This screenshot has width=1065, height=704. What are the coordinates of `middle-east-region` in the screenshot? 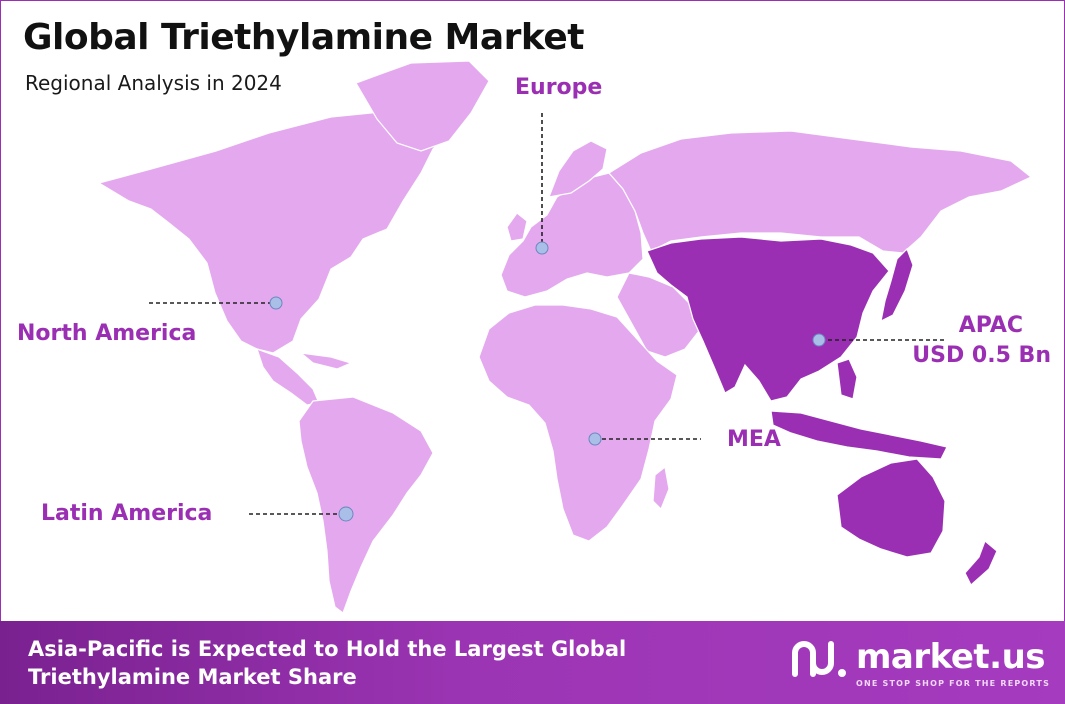 It's located at (658, 315).